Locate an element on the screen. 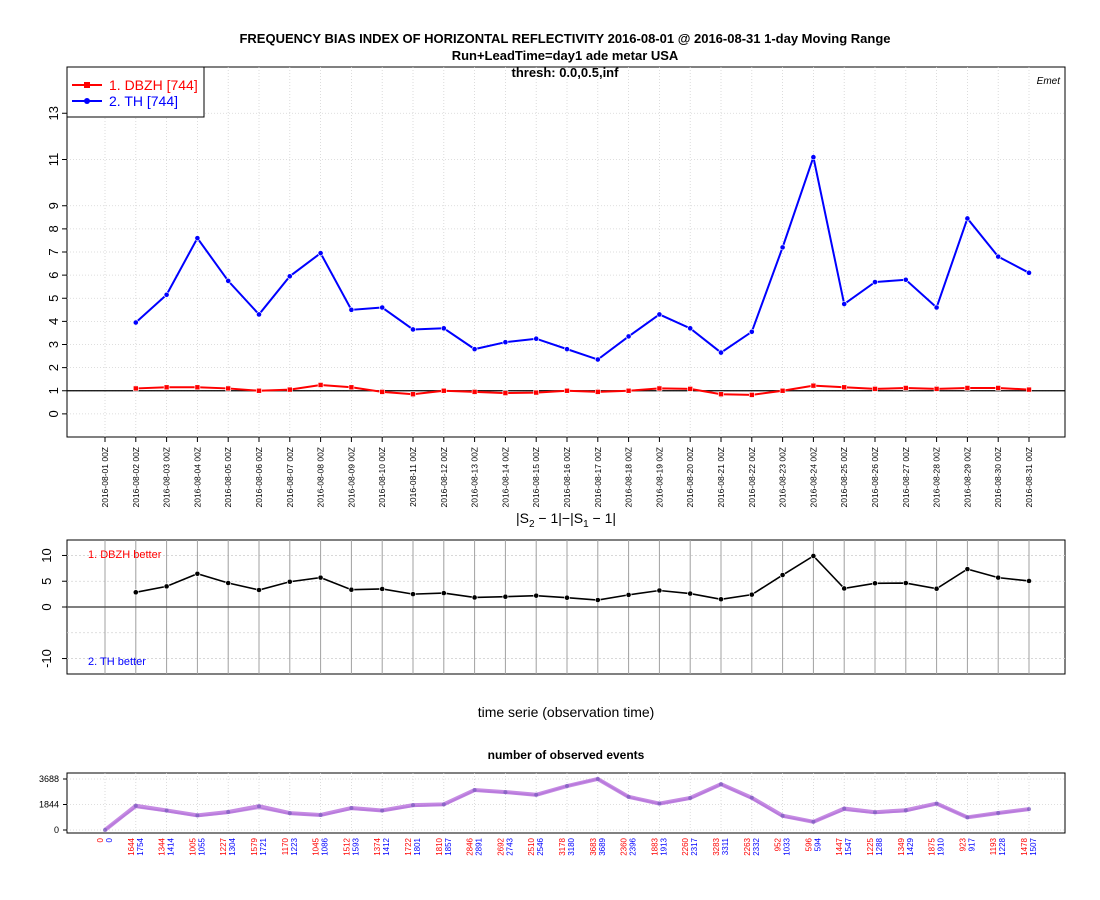 Image resolution: width=1100 pixels, height=900 pixels. x-tick-label: 2016-08-04 00Z is located at coordinates (197, 477).